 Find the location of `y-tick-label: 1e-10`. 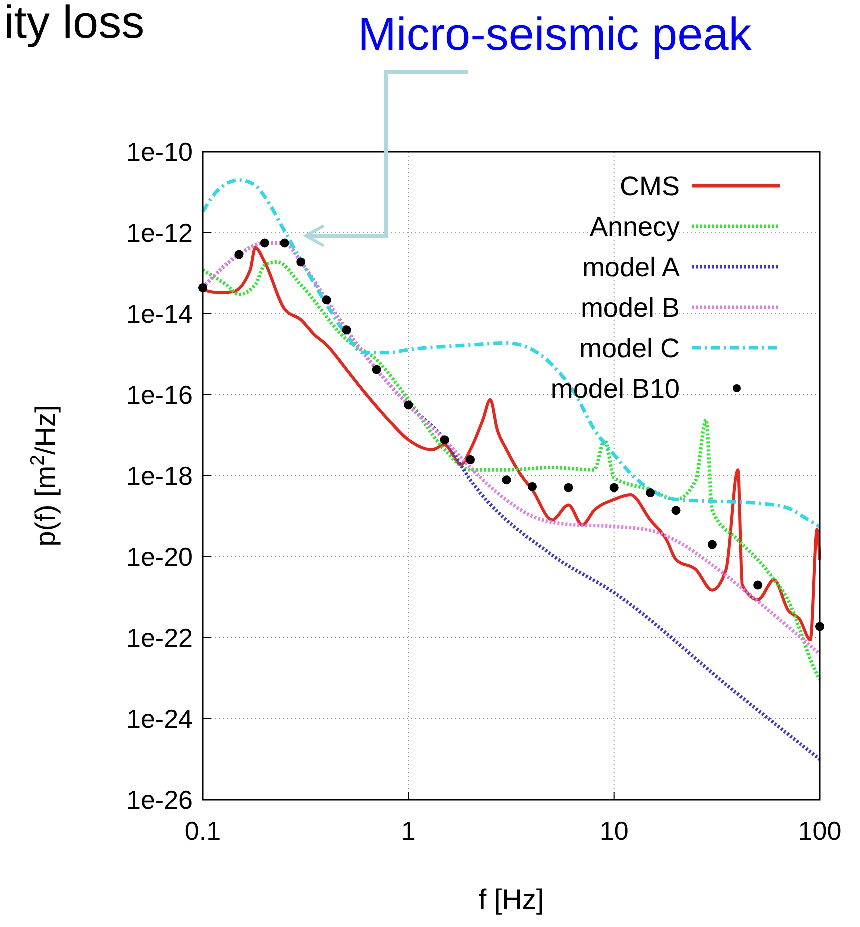

y-tick-label: 1e-10 is located at coordinates (159, 152).